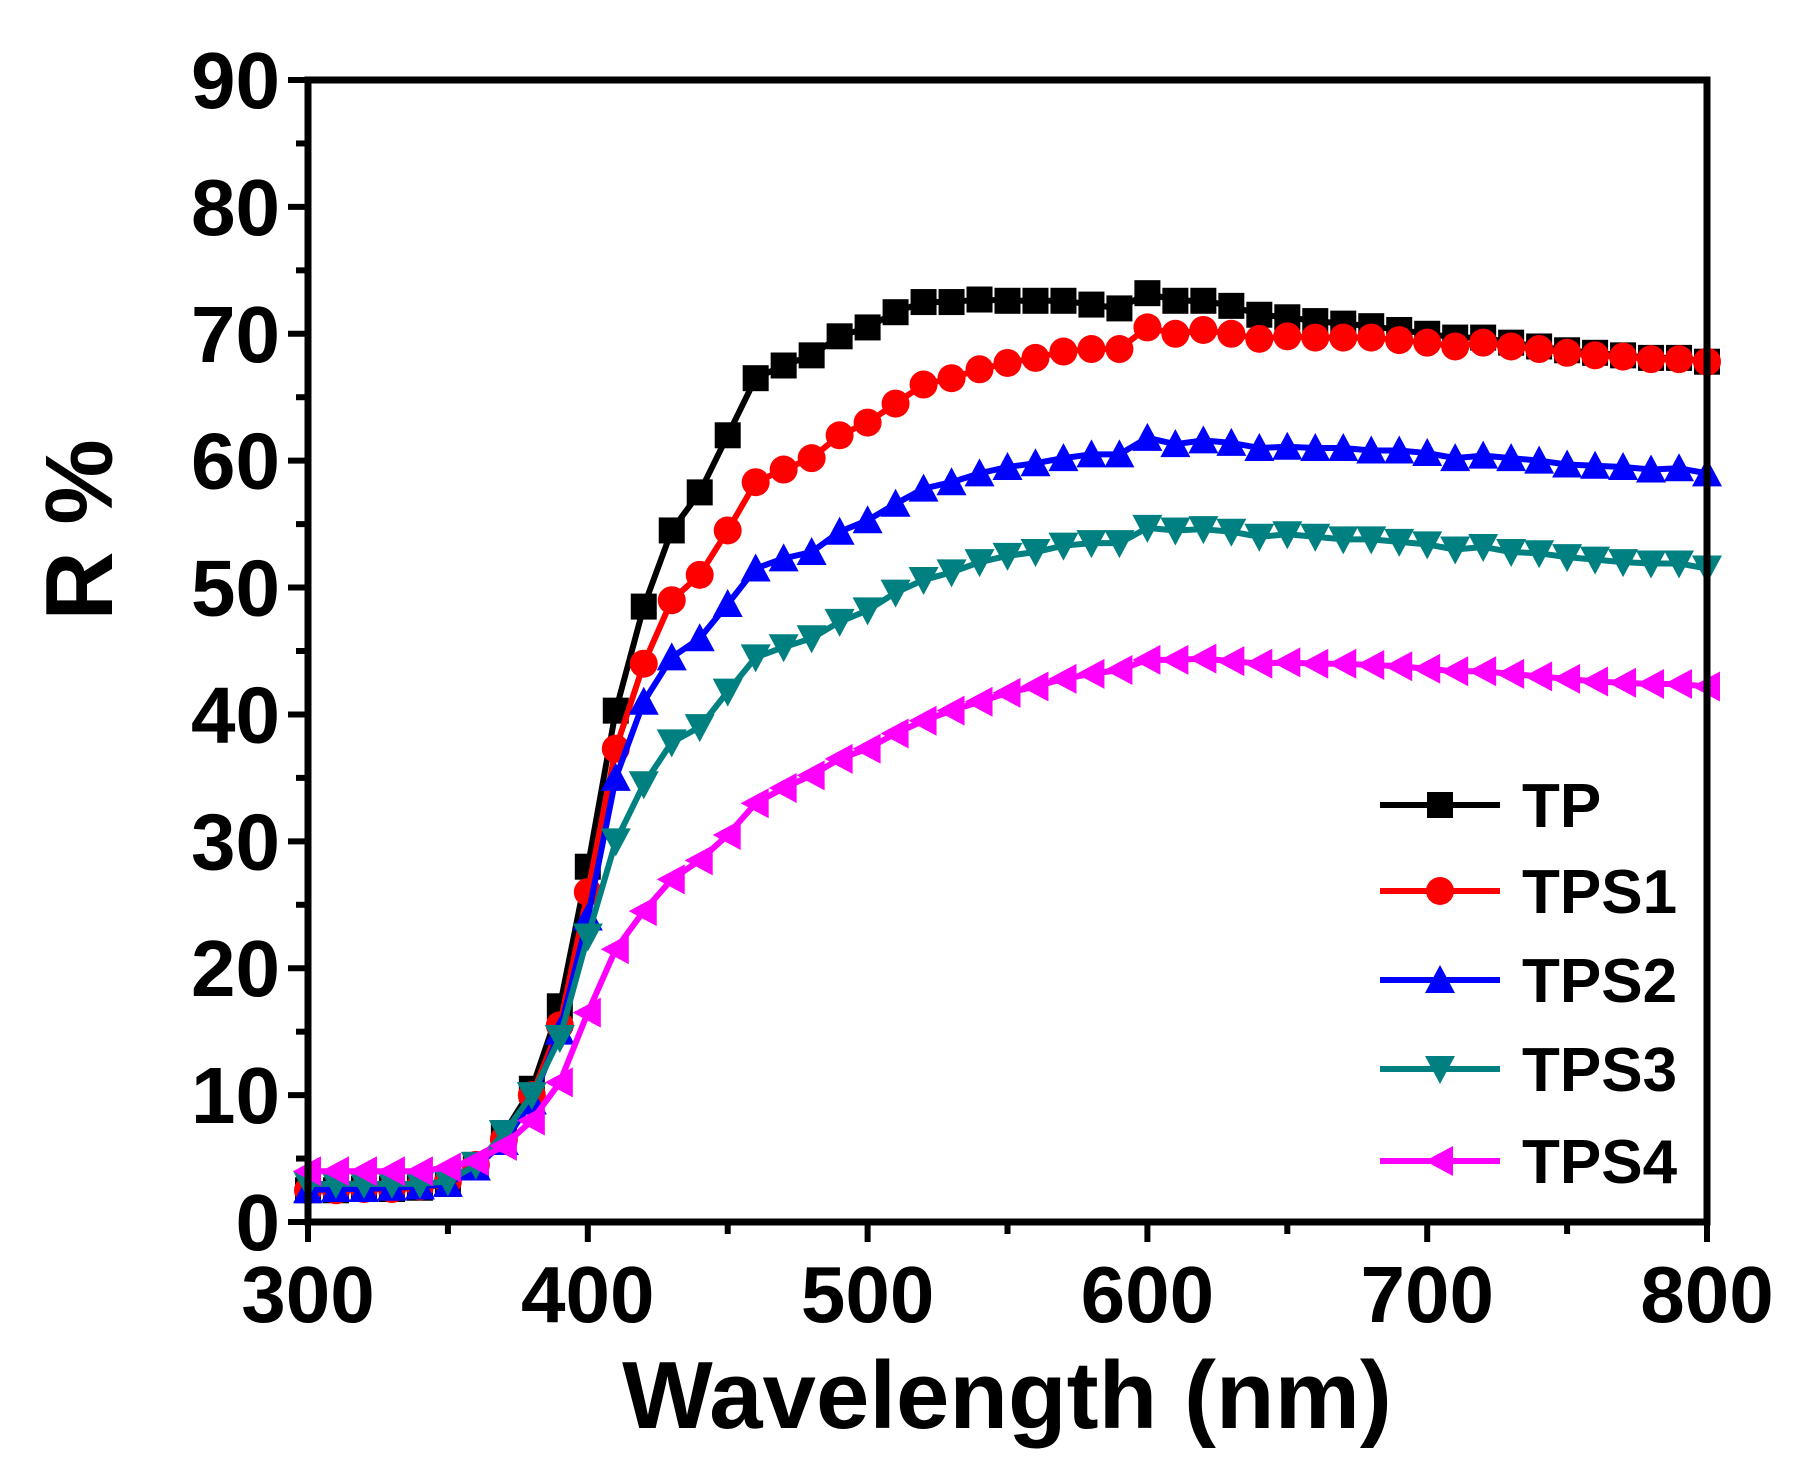 This screenshot has width=1793, height=1463. Describe the element at coordinates (235, 714) in the screenshot. I see `y-tick-label: 40` at that location.